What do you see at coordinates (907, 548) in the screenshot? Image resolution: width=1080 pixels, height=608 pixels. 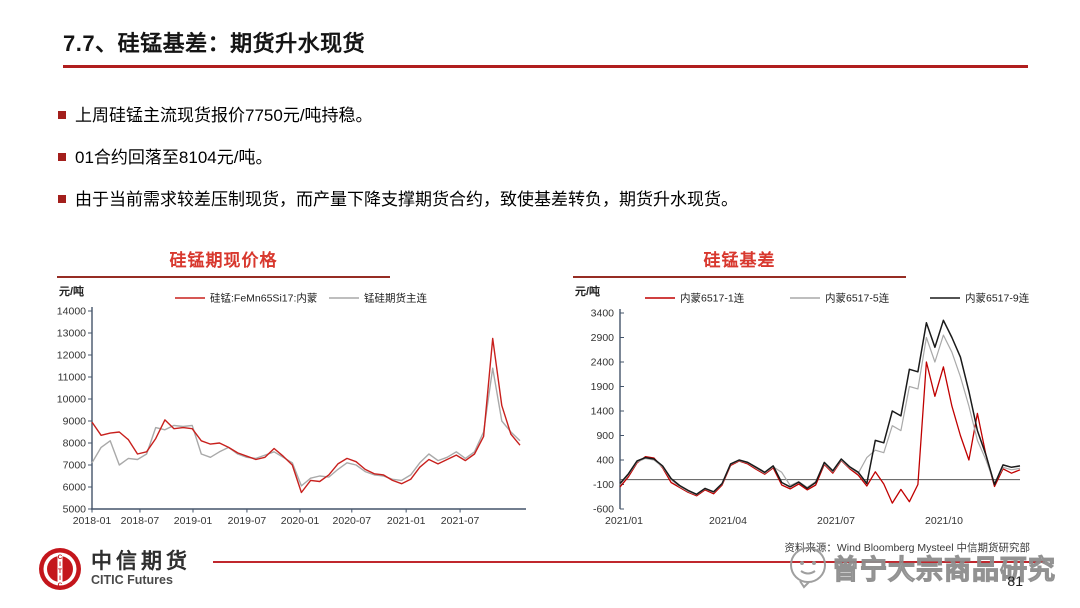 I see `source-text: 资料来源：Wind Bloomberg Mysteel 中信期货研究部` at bounding box center [907, 548].